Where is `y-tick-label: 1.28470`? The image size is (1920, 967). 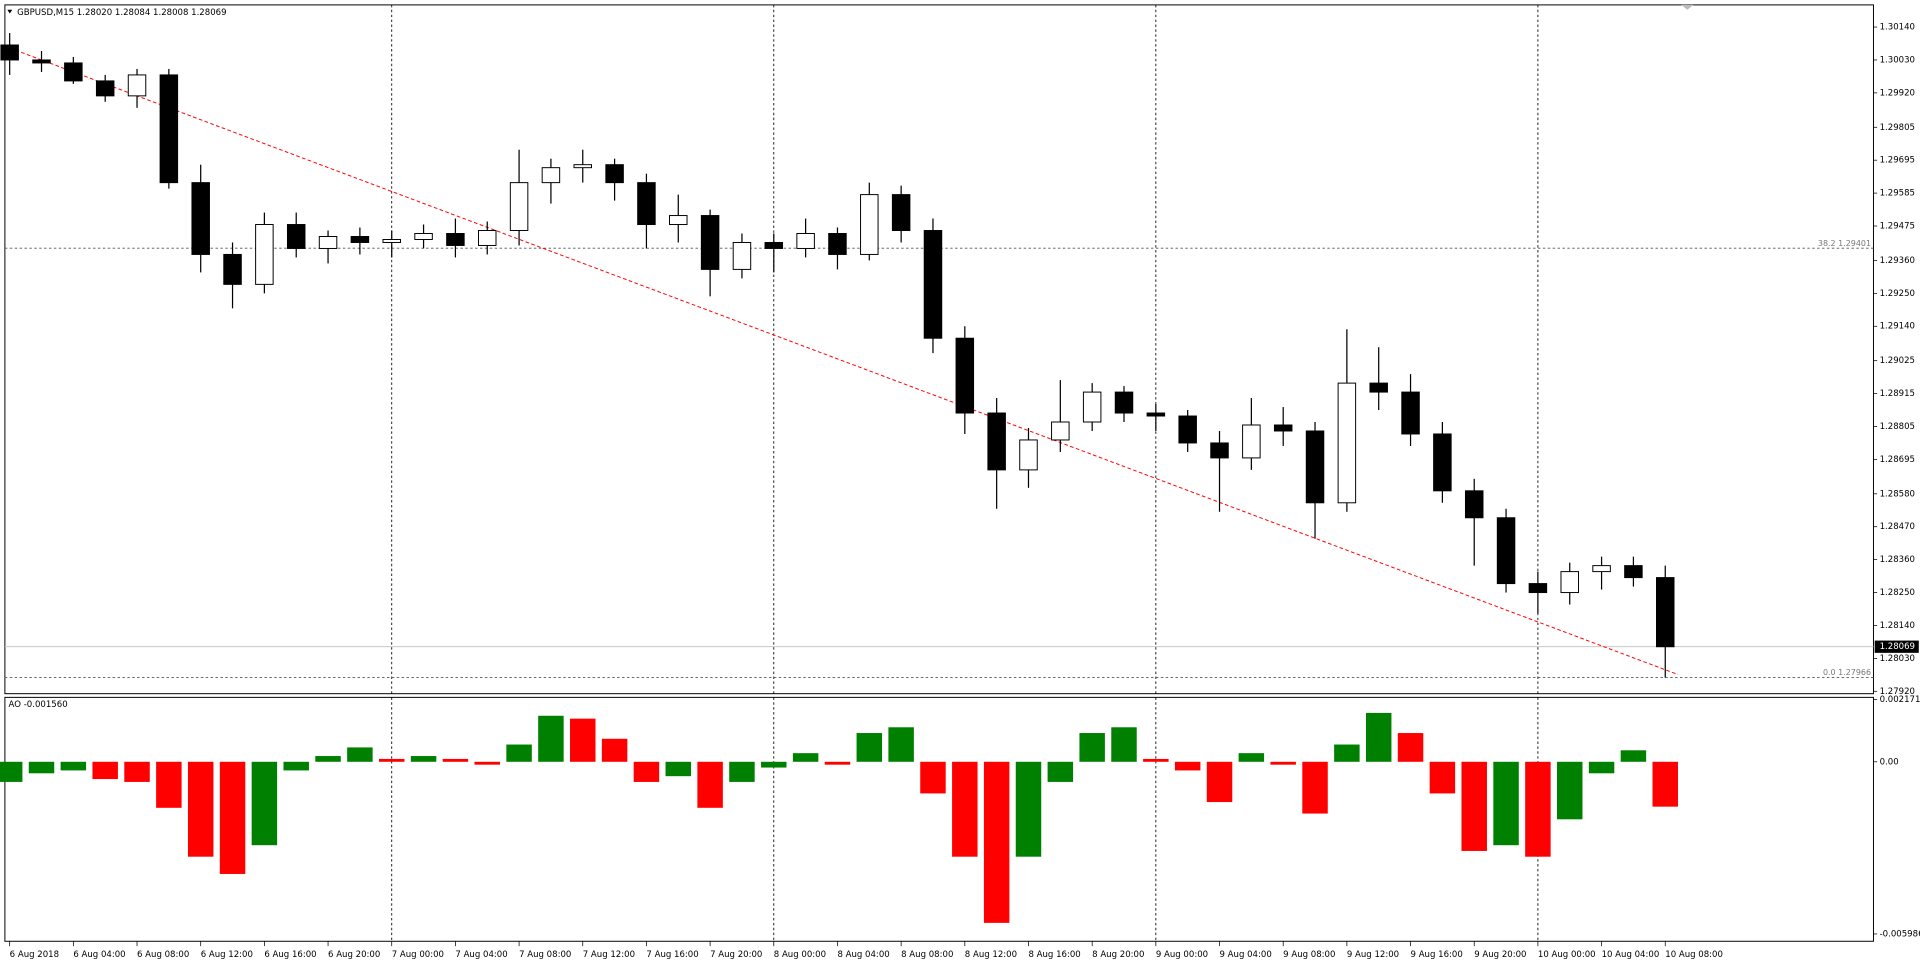
y-tick-label: 1.28470 is located at coordinates (1897, 527).